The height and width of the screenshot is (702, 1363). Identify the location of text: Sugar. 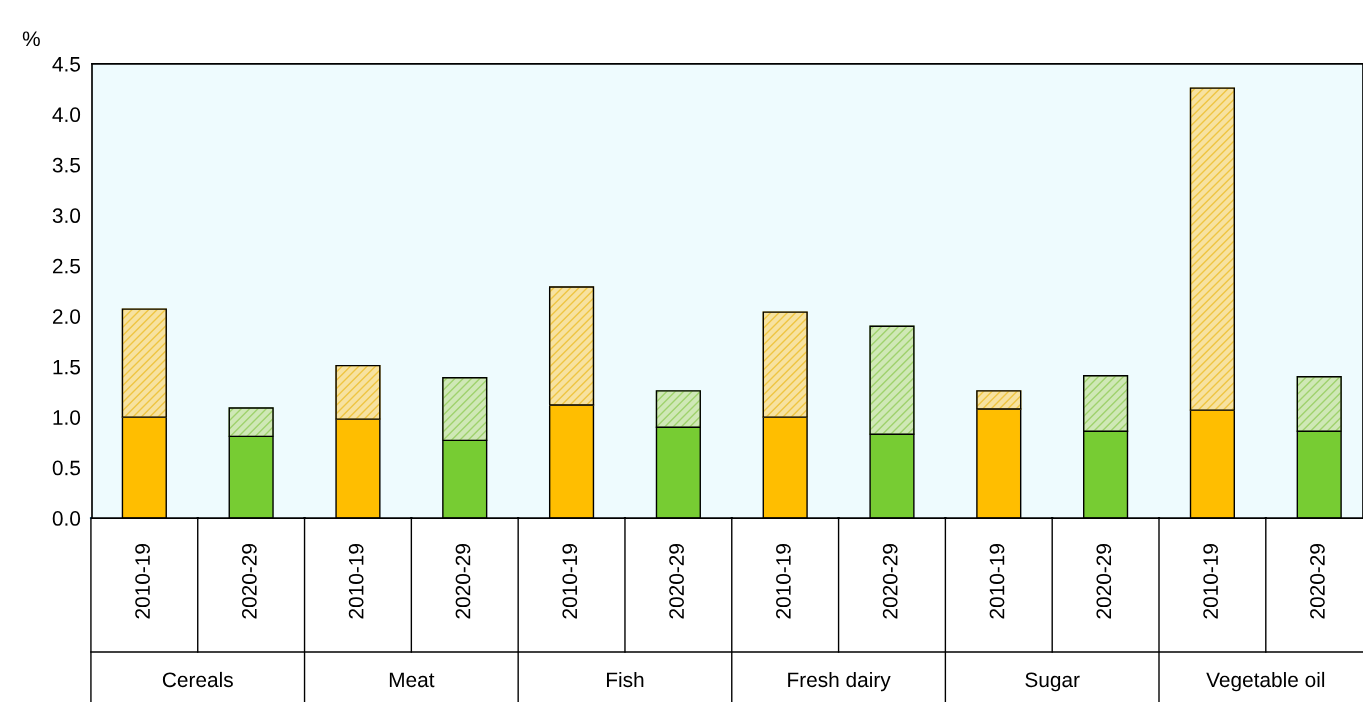
(1052, 682).